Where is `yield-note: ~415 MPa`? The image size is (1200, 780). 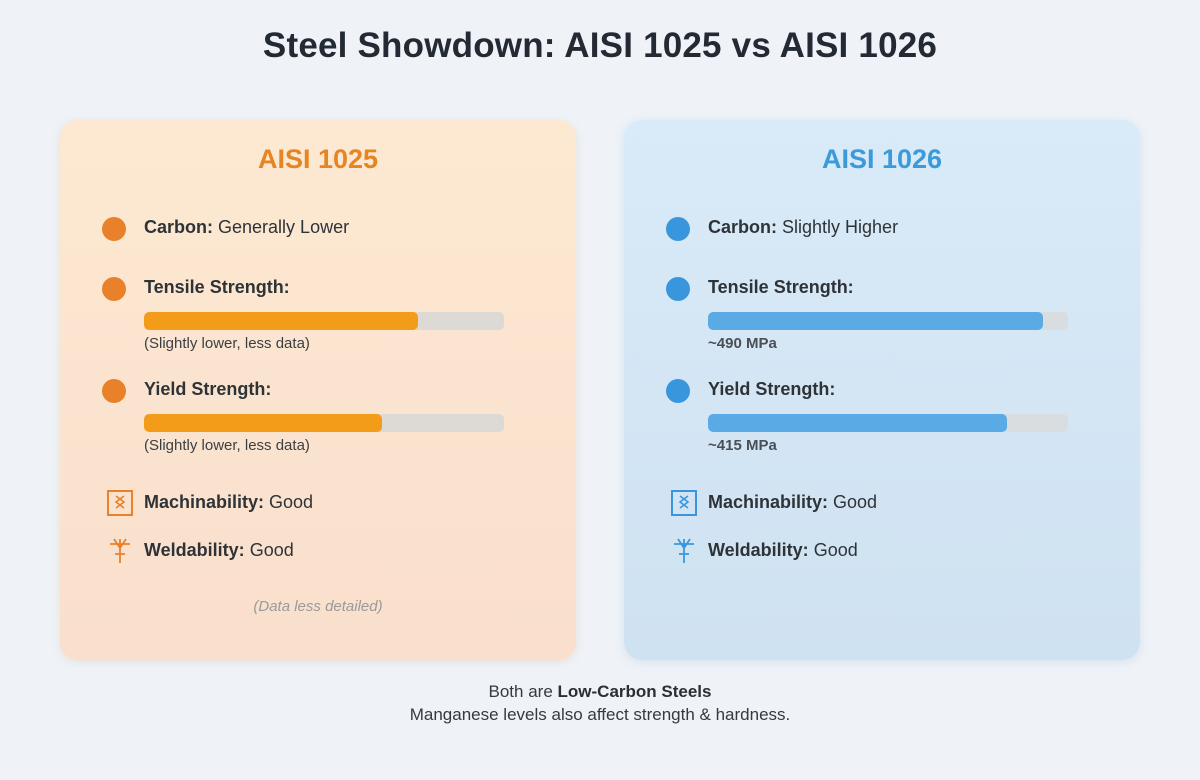 yield-note: ~415 MPa is located at coordinates (742, 445).